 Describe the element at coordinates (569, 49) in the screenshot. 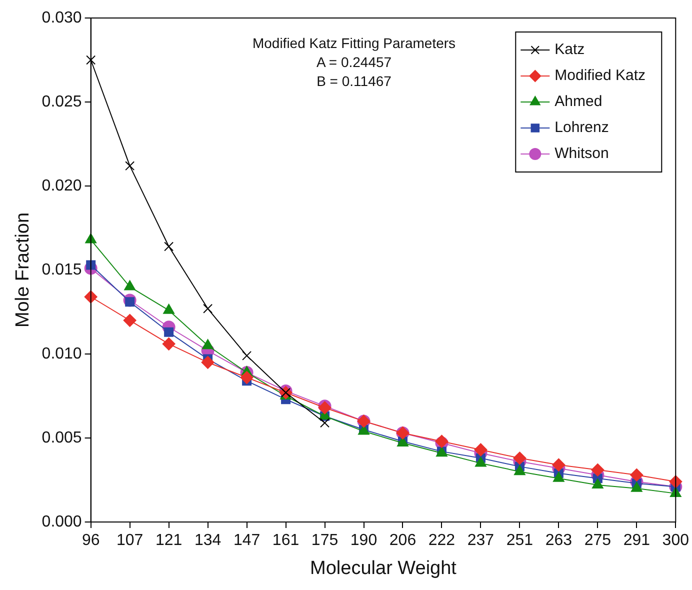

I see `legend-label: Katz` at that location.